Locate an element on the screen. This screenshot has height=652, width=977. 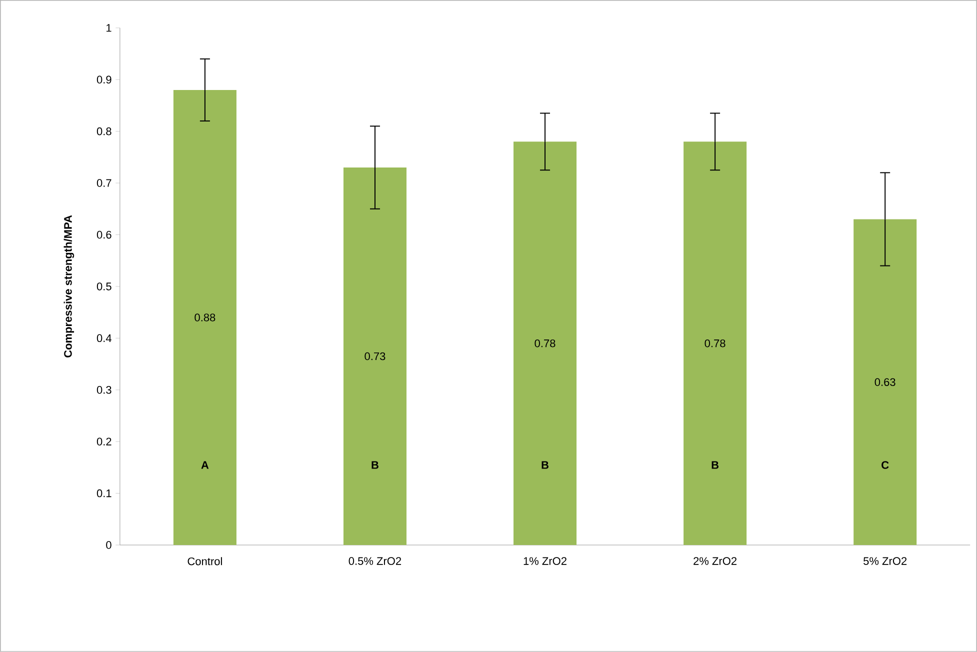
y-tick-label: 0.7 is located at coordinates (104, 183).